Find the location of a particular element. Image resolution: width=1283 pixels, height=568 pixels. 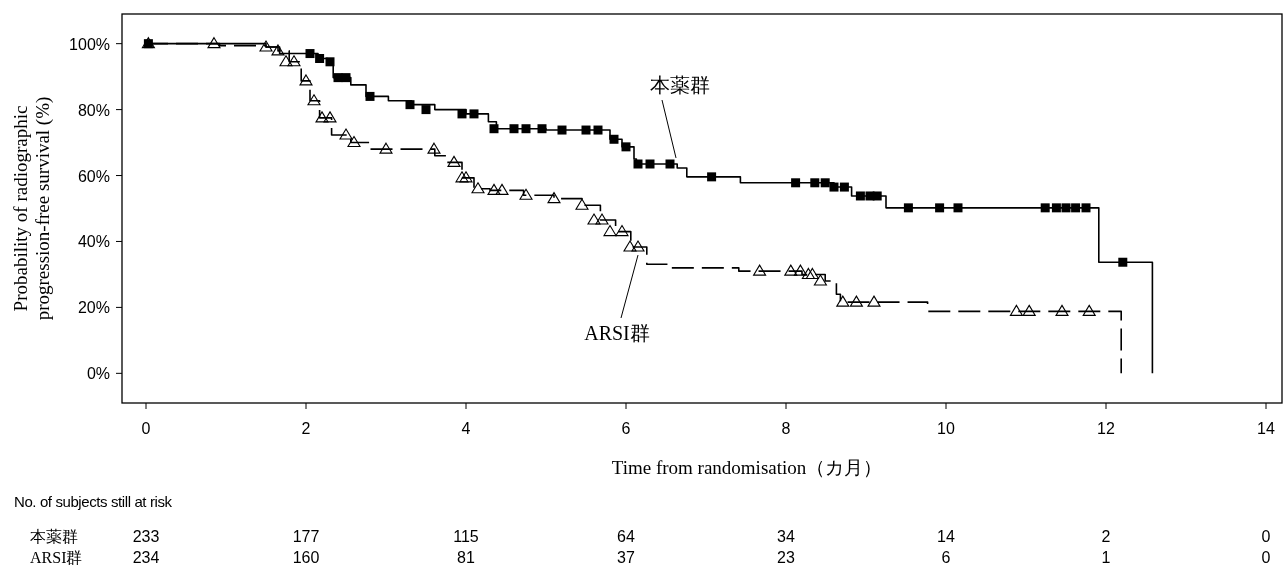

y-axis-title: Probability of radiographic progression-free survival (%) is located at coordinates (32, 208).